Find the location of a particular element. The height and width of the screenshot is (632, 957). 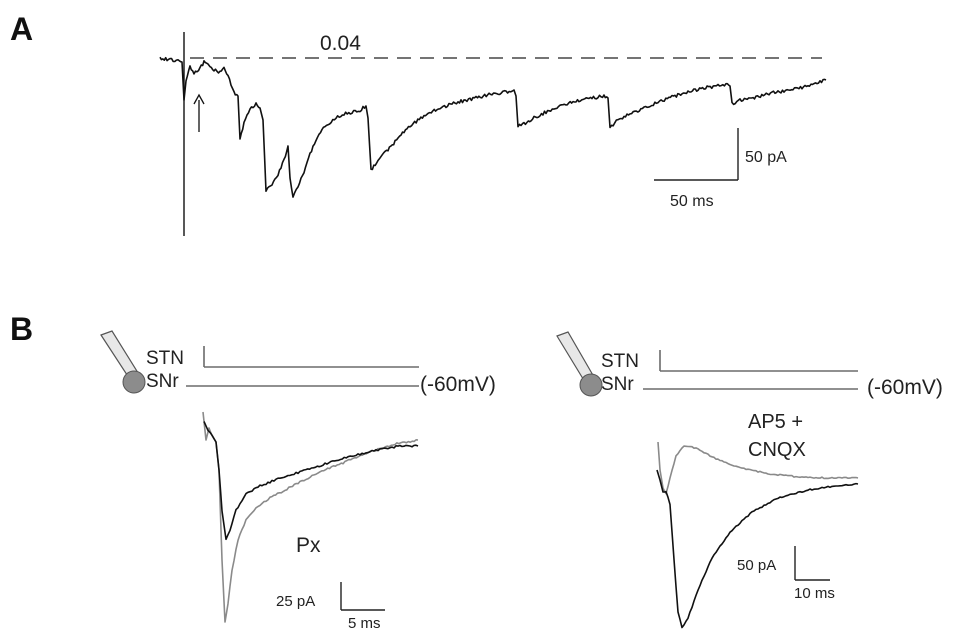

current-trace-ap5-cnqx is located at coordinates (758, 468).